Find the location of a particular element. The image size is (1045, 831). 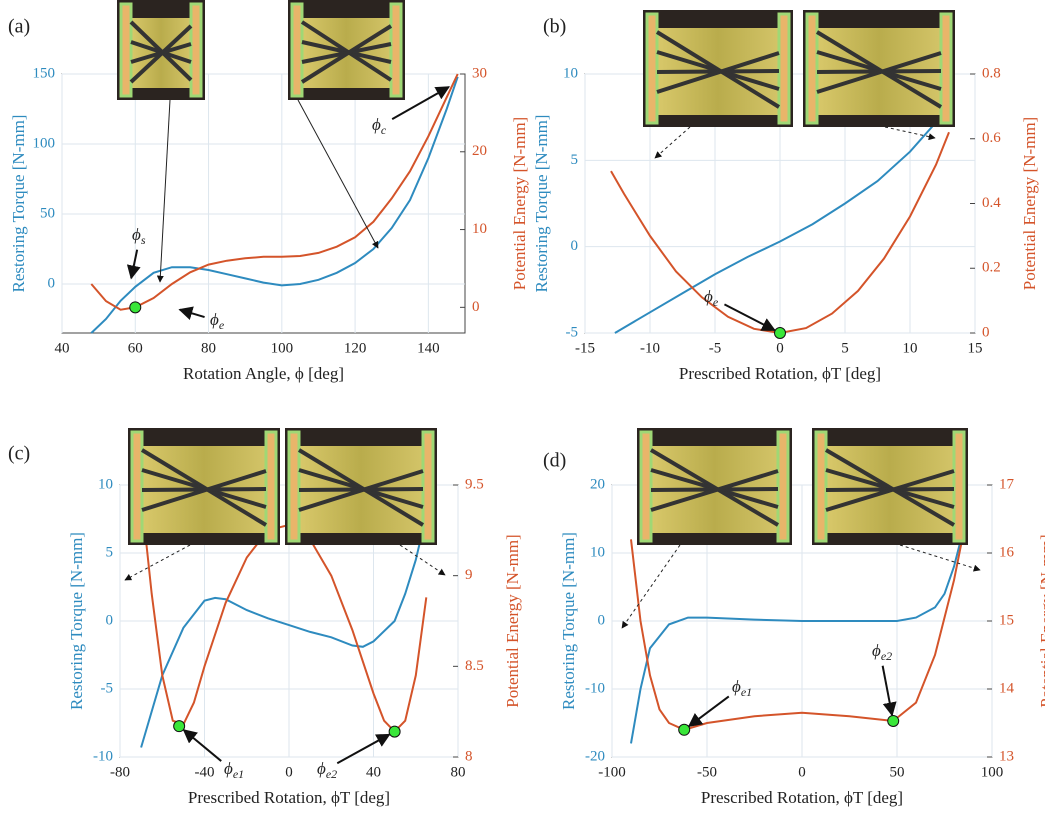

y2-tick-label: 0.4 is located at coordinates (991, 203).